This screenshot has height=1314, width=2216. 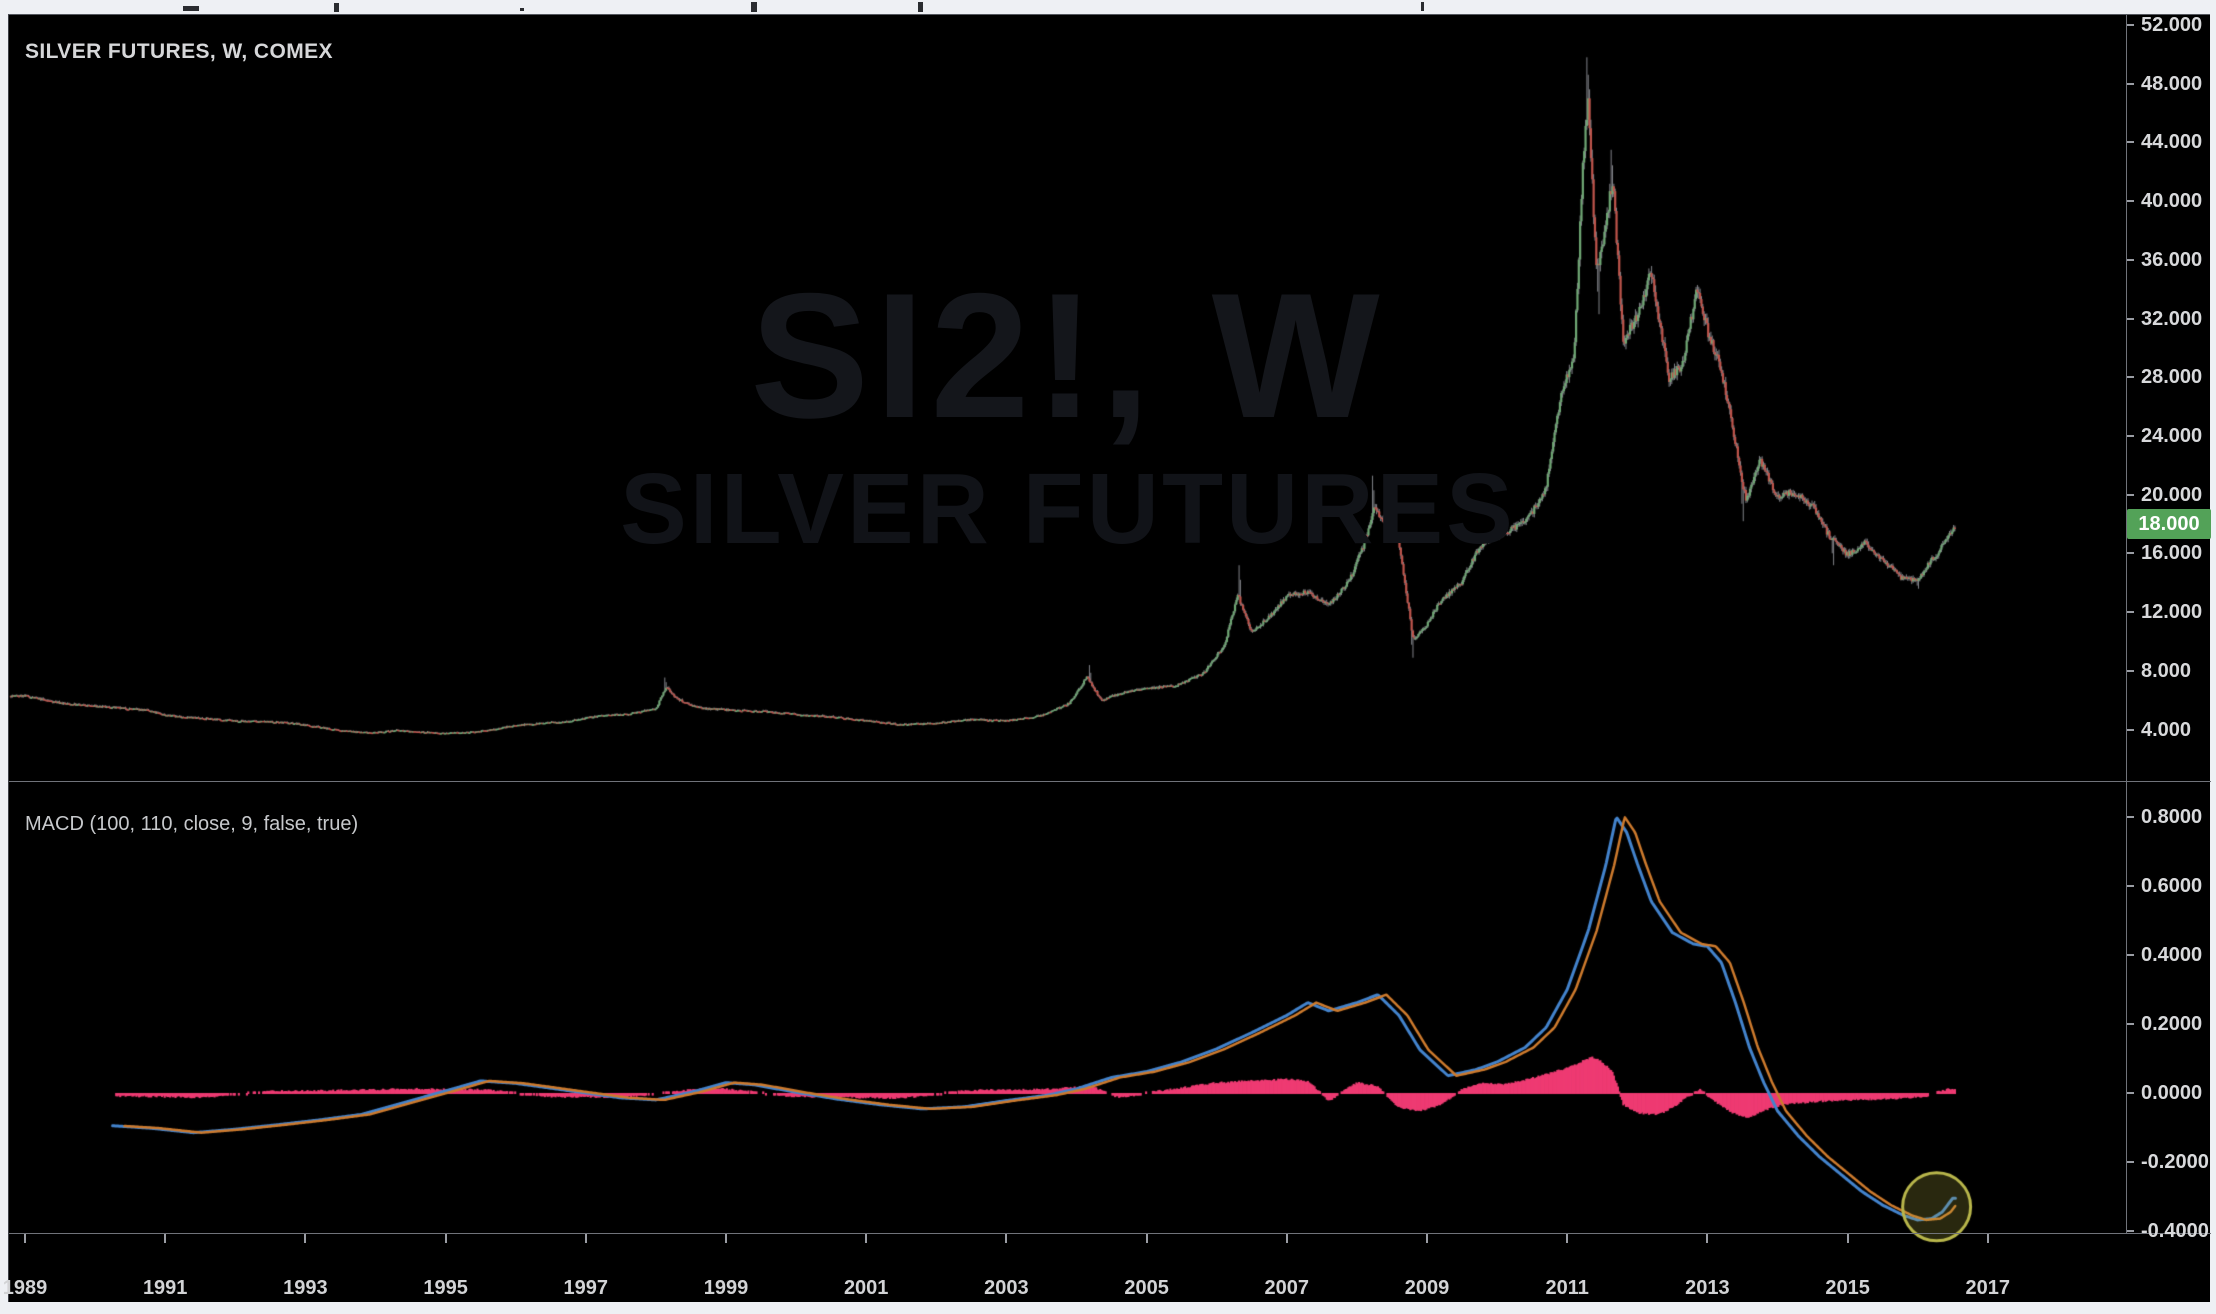 I want to click on time-axis-label: 2007, so click(x=1287, y=1288).